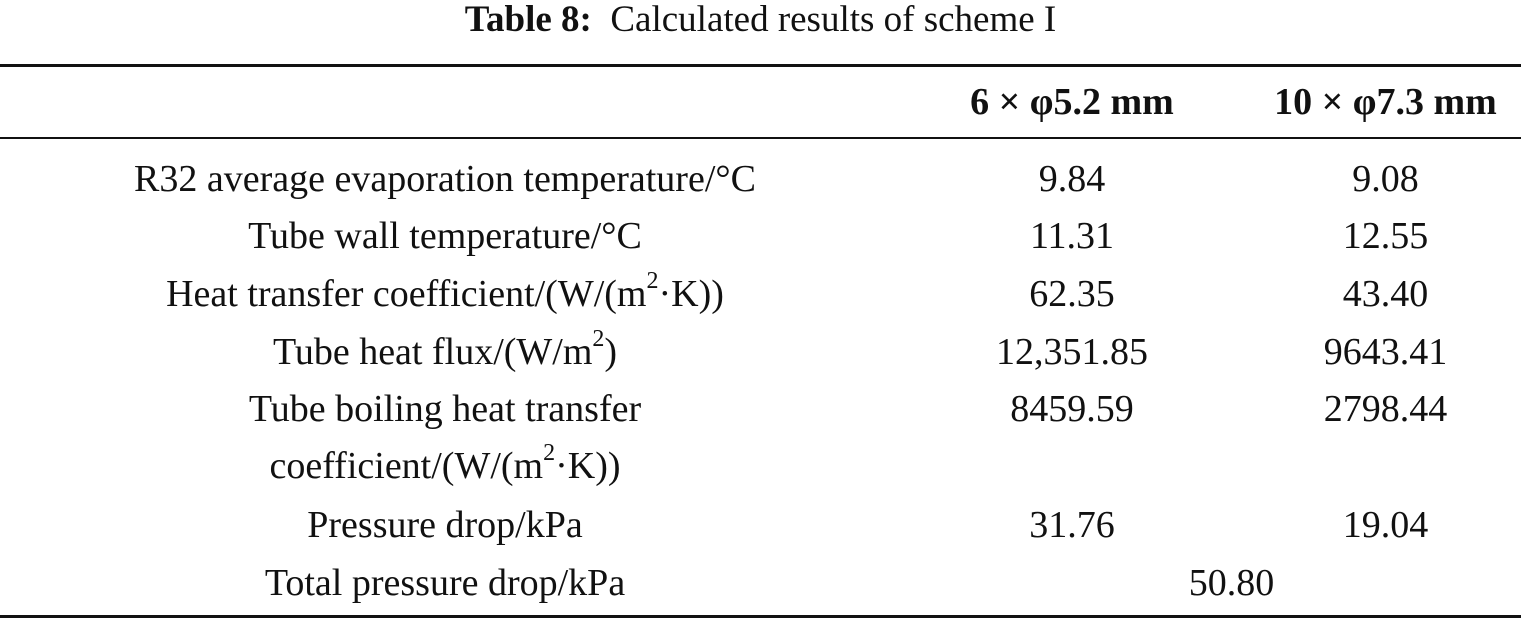 The width and height of the screenshot is (1521, 622). I want to click on cell-tube-wall-temperature-b: 12.55, so click(1385, 236).